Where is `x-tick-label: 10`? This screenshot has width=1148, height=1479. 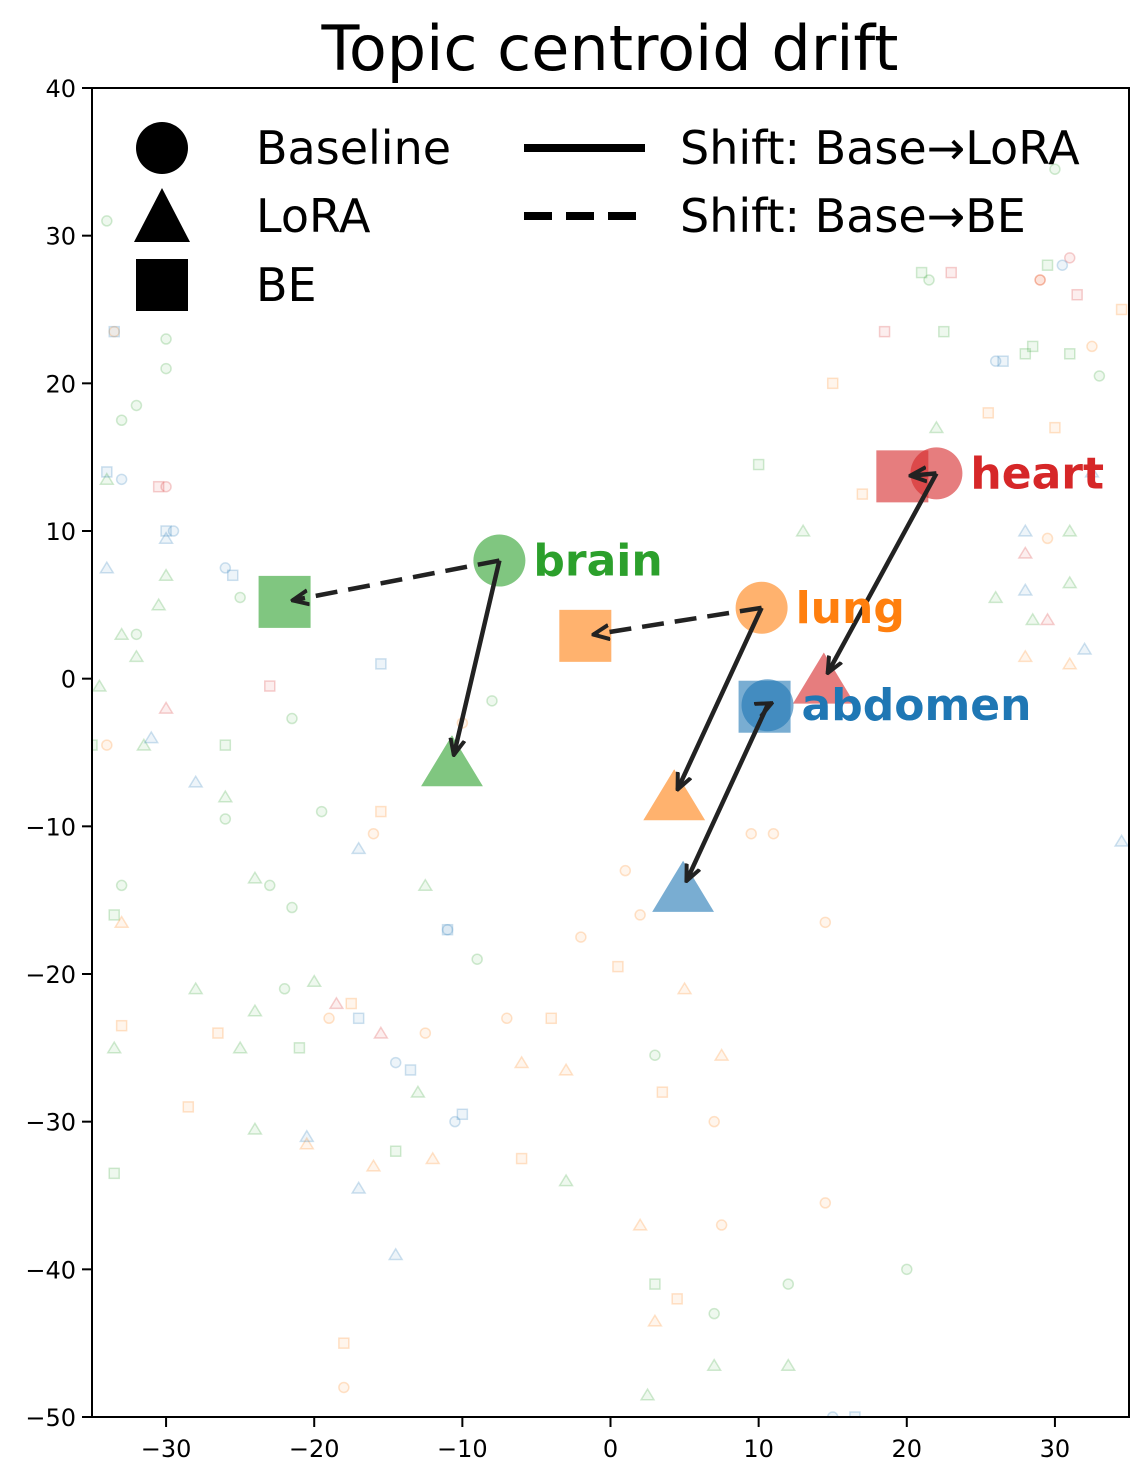
x-tick-label: 10 is located at coordinates (758, 1449).